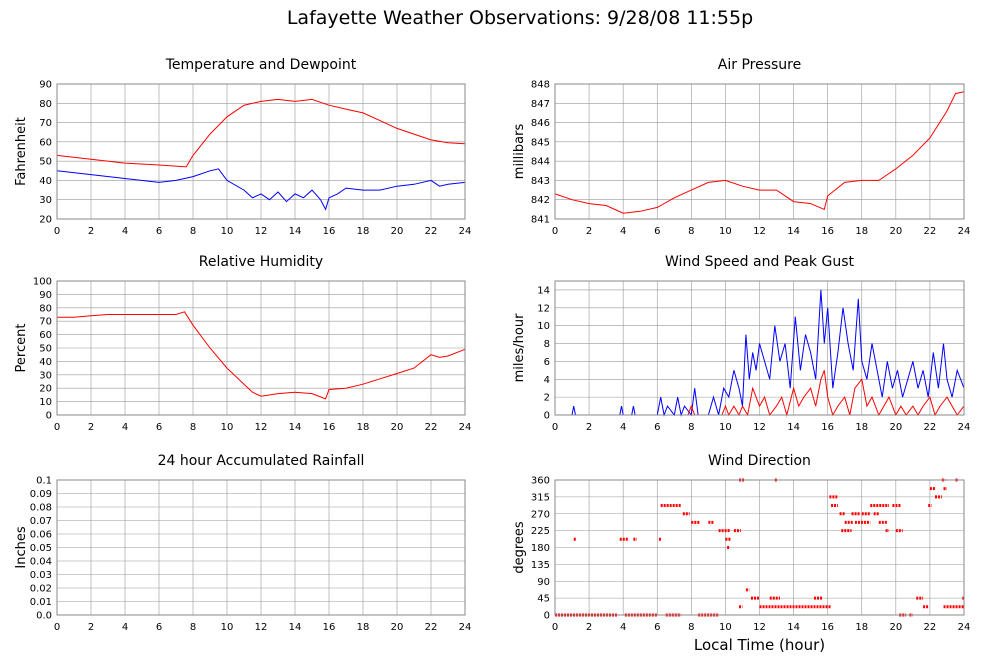 This screenshot has height=659, width=999. Describe the element at coordinates (540, 162) in the screenshot. I see `pressure-y-tick-label: 844` at that location.